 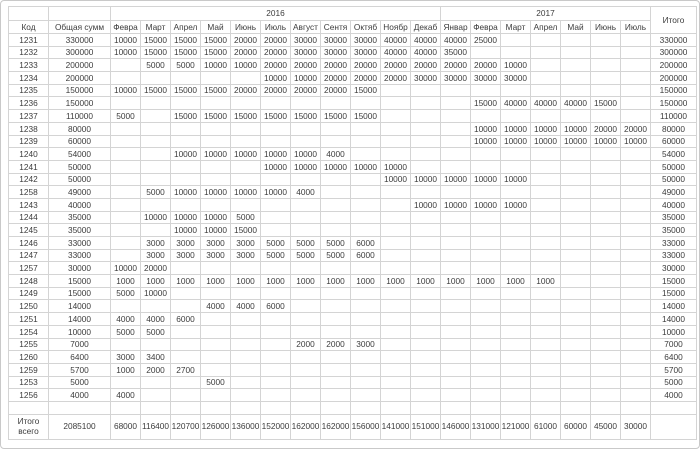 What do you see at coordinates (673, 395) in the screenshot?
I see `itogo-cell: 4000` at bounding box center [673, 395].